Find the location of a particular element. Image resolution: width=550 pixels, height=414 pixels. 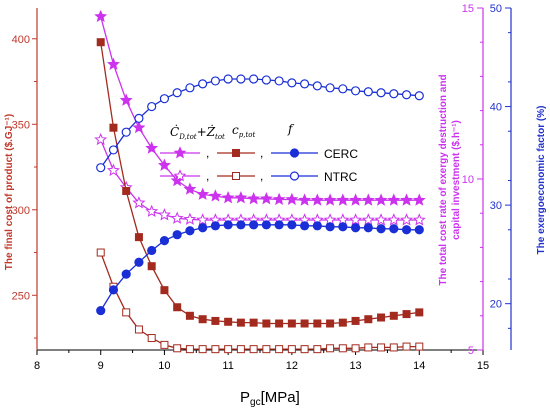

x-tick-label: 15 is located at coordinates (483, 366).